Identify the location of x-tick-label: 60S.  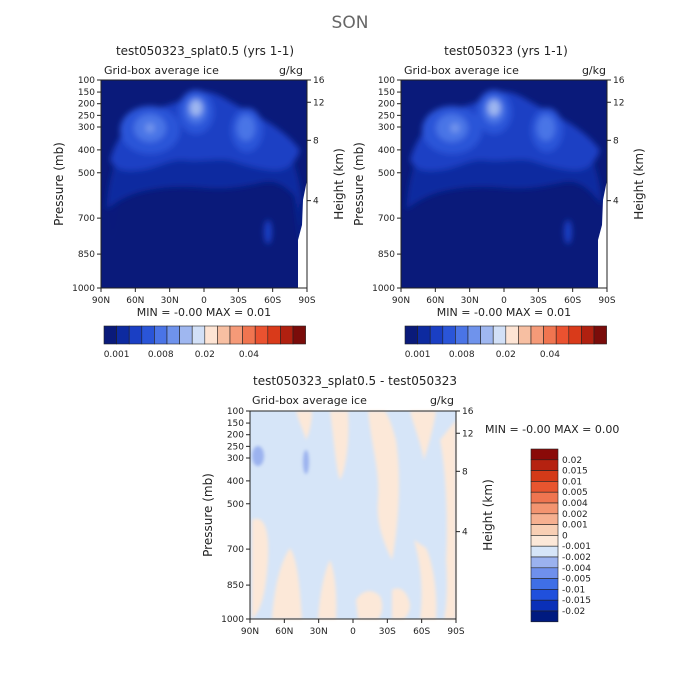
(421, 632).